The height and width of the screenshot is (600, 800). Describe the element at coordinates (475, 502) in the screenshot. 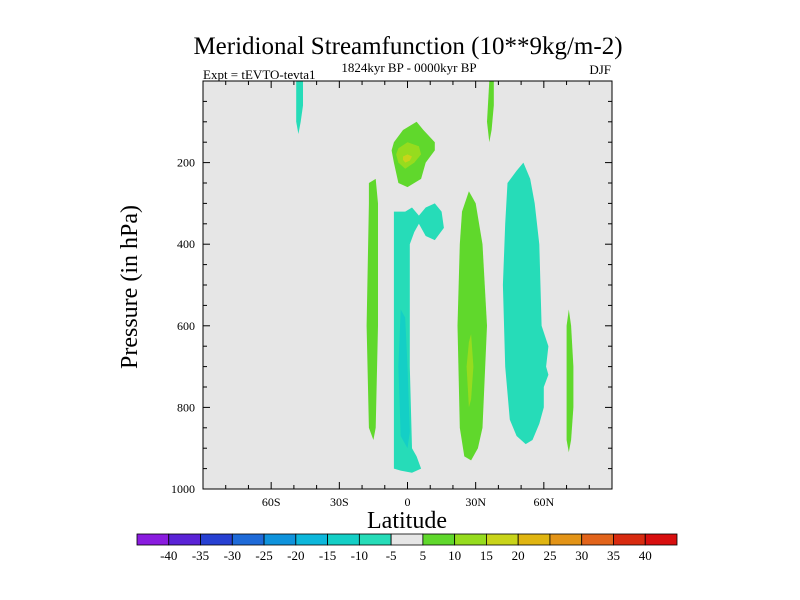

I see `x-tick-label: 30N` at that location.